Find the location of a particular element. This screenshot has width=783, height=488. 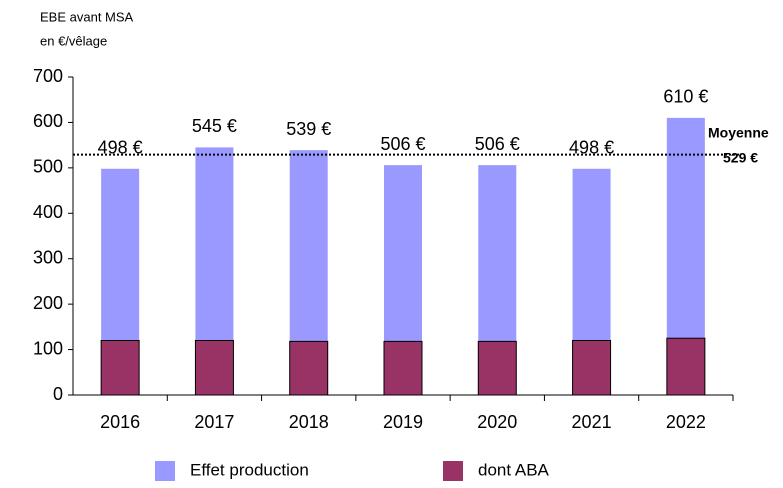

y-axis-label: EBE avant MSA is located at coordinates (87, 16).